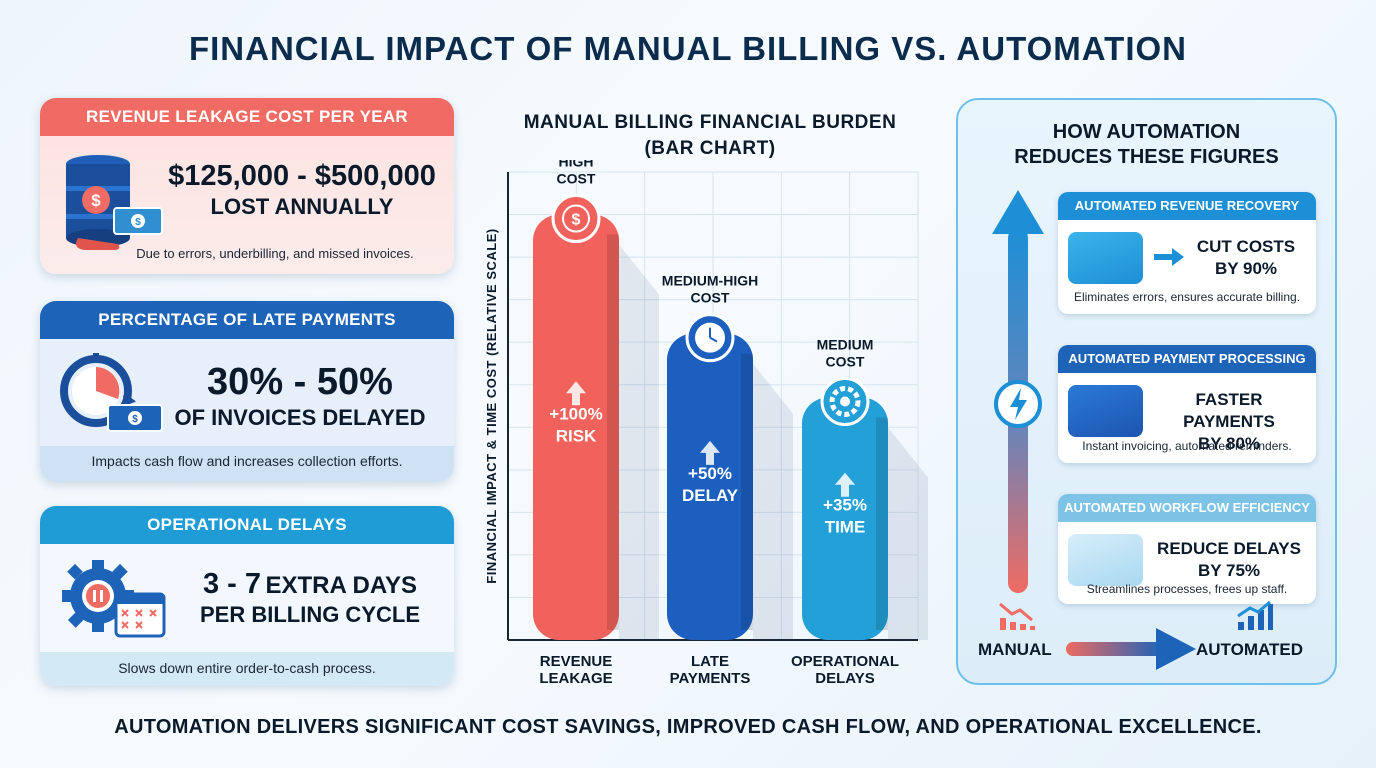  I want to click on money-barrel-icon: $ $, so click(114, 202).